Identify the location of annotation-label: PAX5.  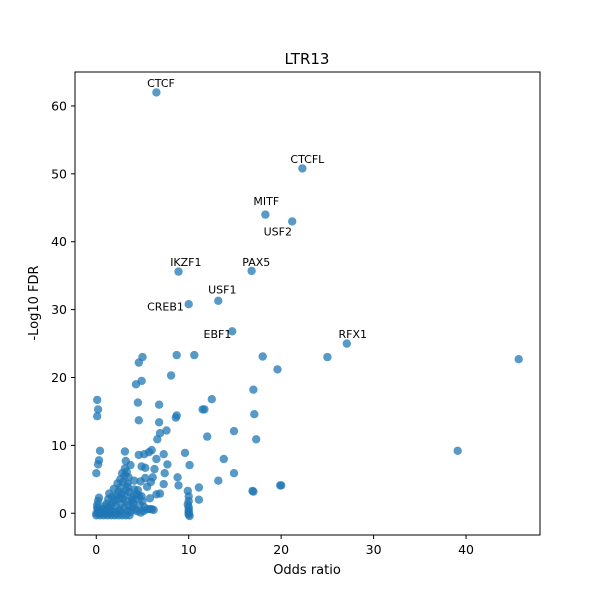
(256, 262).